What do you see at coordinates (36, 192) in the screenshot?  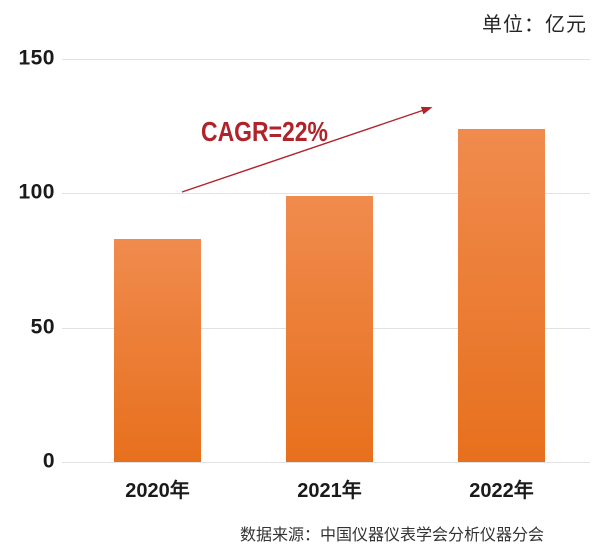 I see `y-tick-label-100: 100` at bounding box center [36, 192].